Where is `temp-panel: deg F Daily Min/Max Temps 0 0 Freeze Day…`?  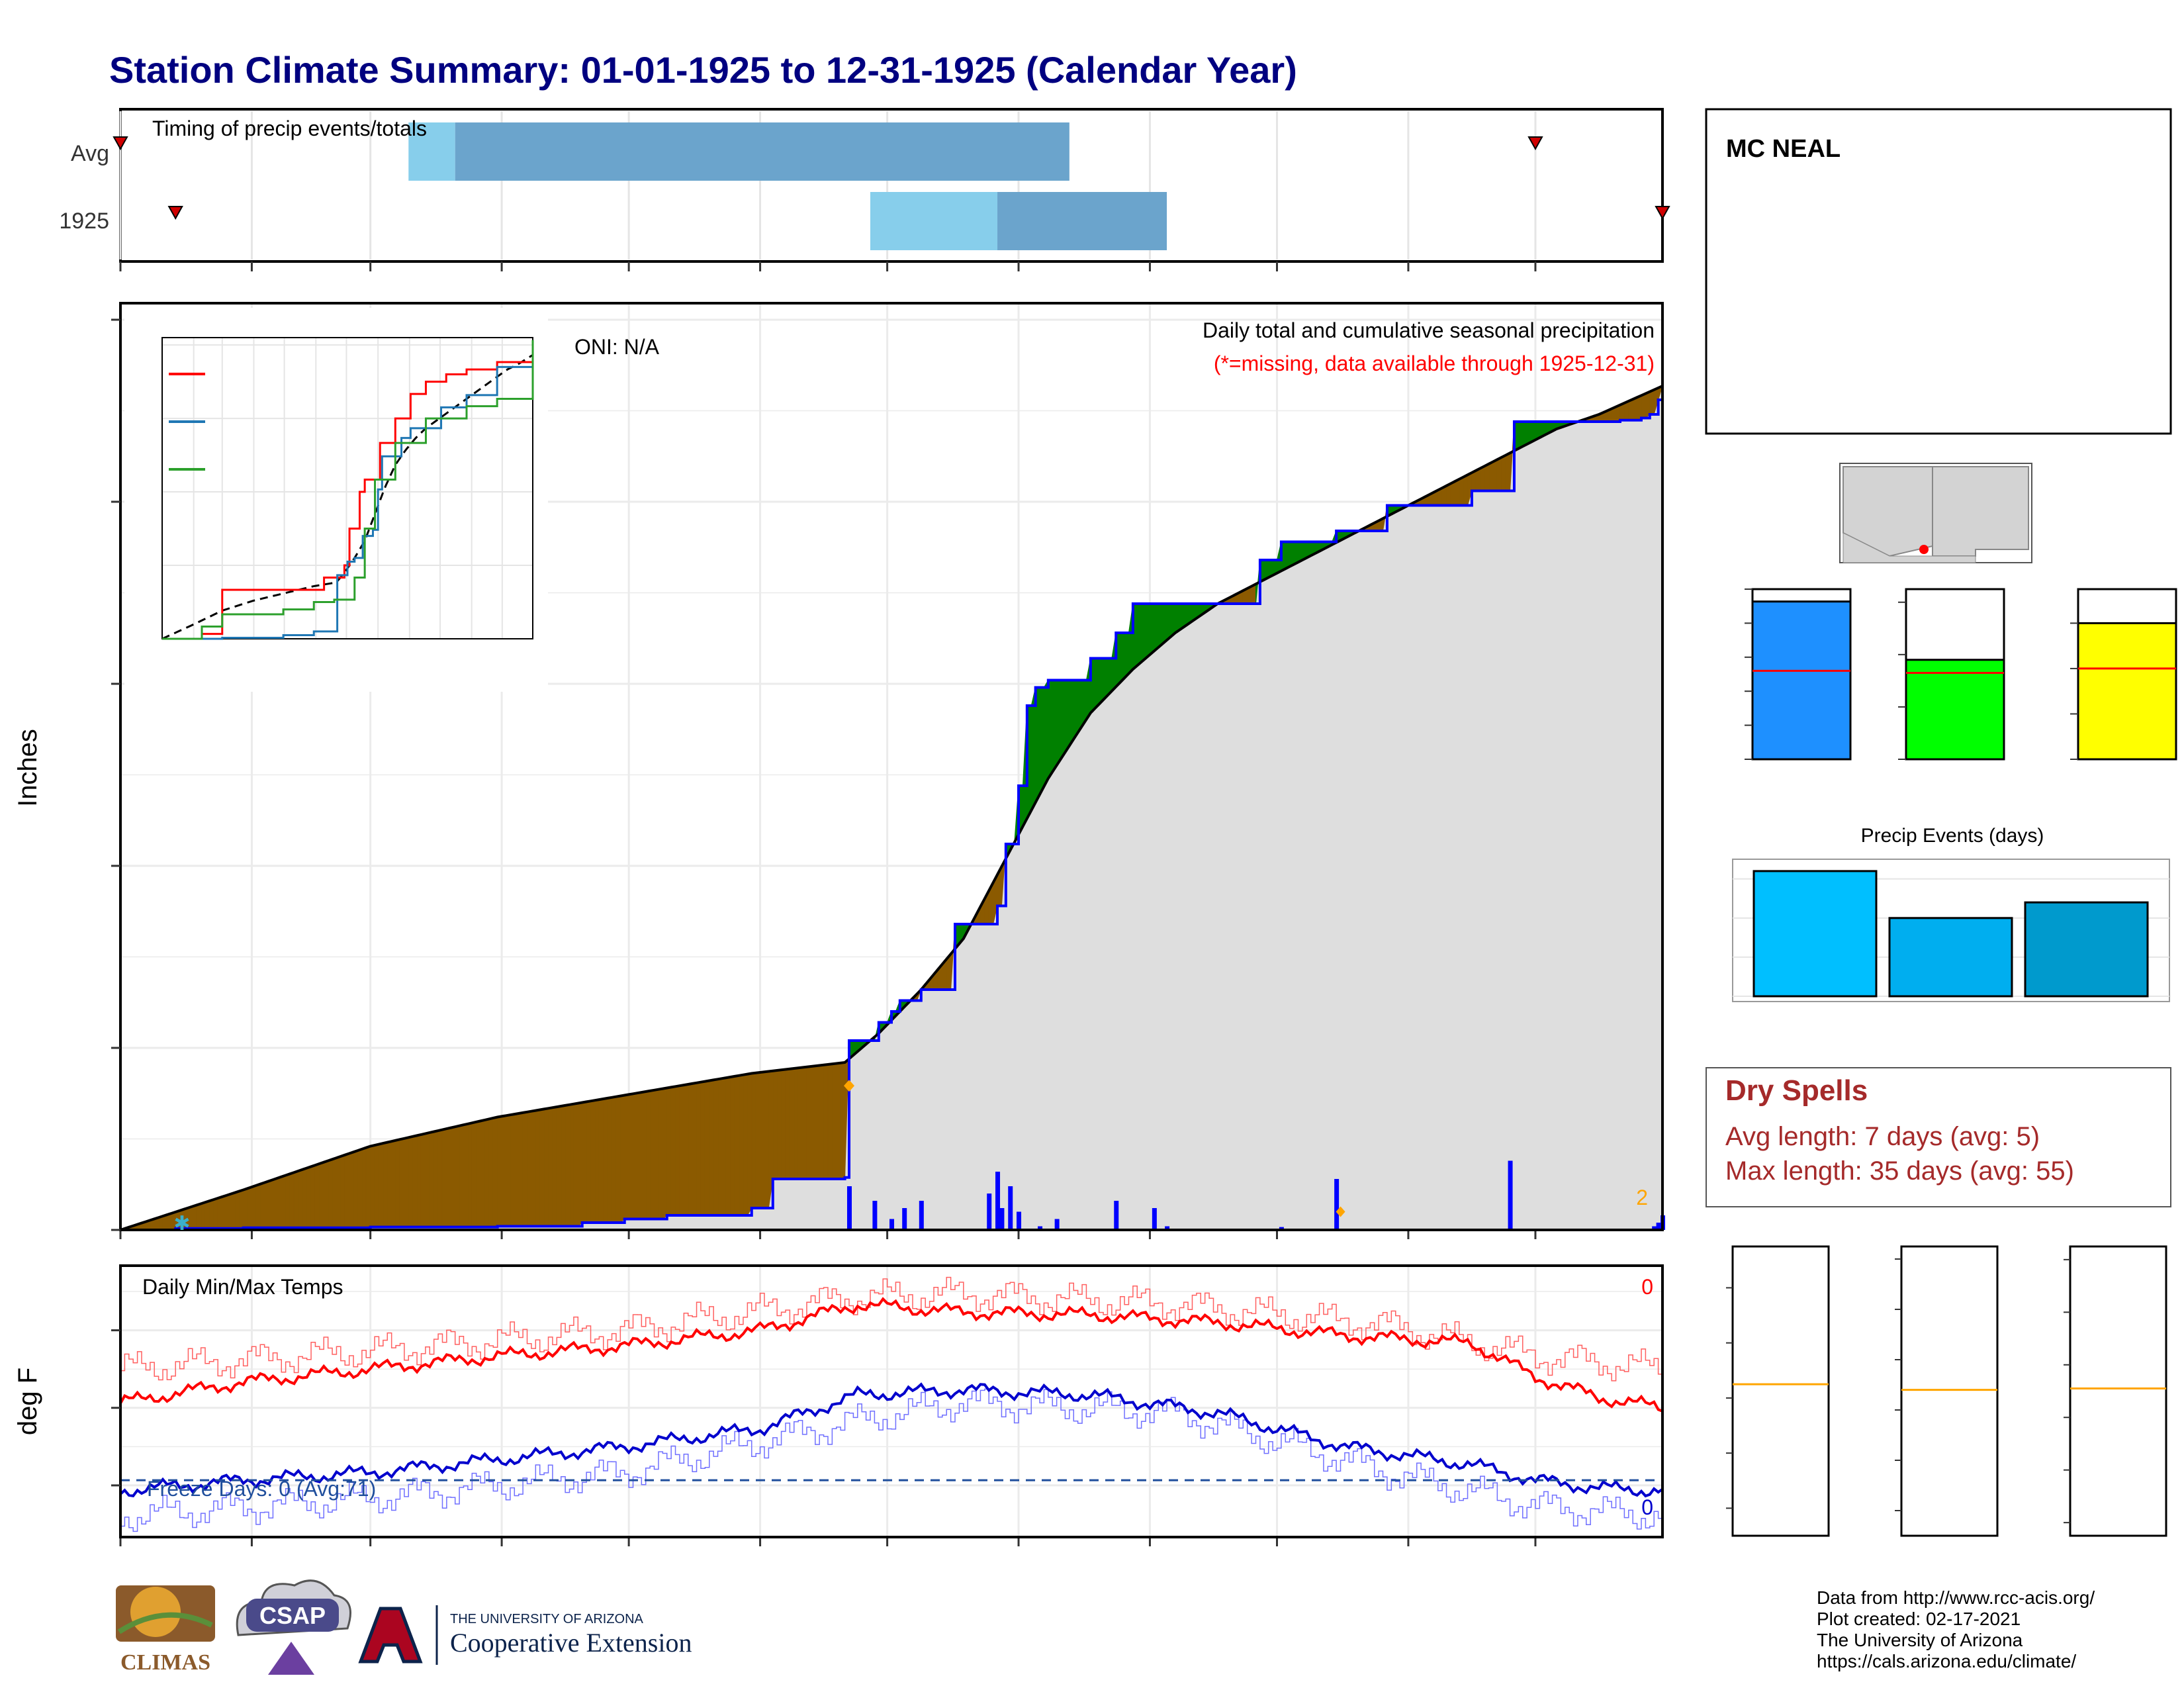 temp-panel: deg F Daily Min/Max Temps 0 0 Freeze Day… is located at coordinates (839, 1405).